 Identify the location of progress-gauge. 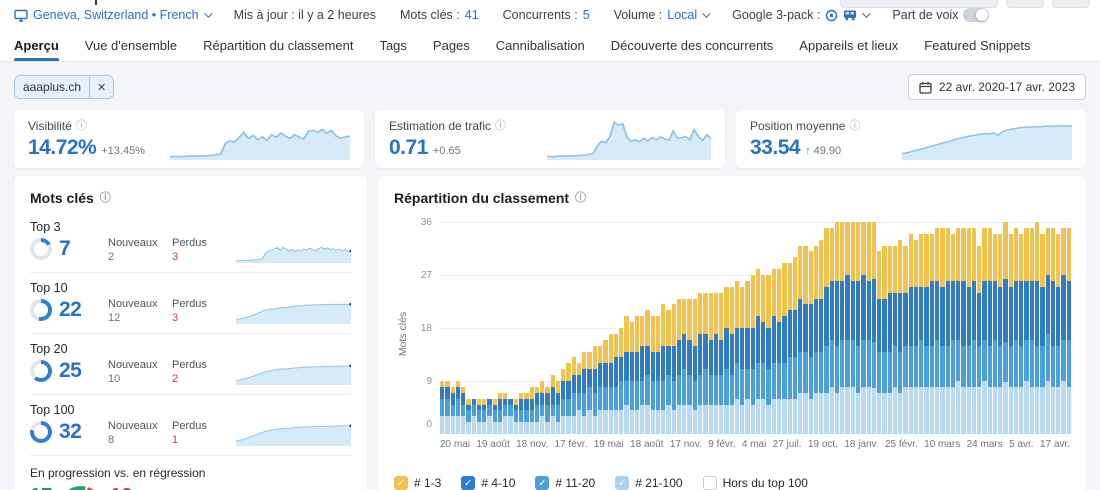
(81, 488).